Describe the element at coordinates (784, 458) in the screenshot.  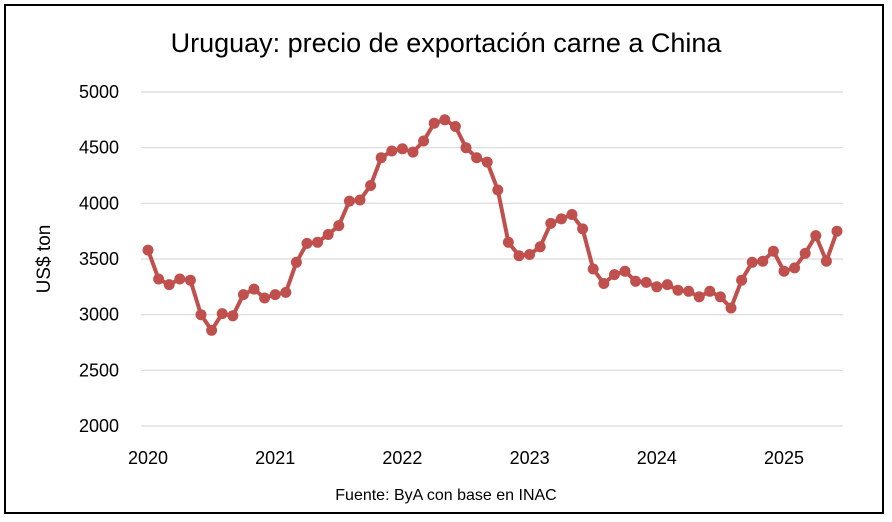
I see `x-tick-label: 2025` at that location.